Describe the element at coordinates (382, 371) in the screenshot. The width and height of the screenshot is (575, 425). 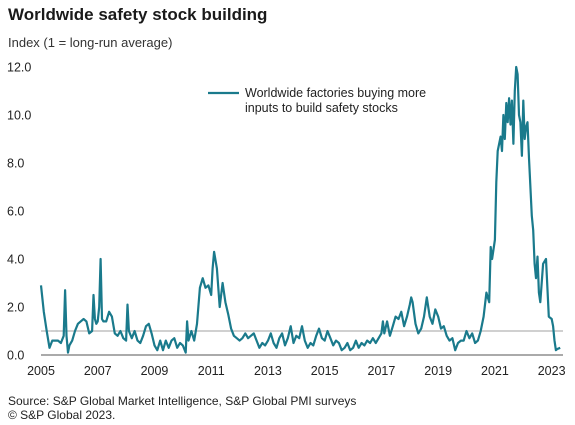
I see `x-tick-label: 2017` at that location.